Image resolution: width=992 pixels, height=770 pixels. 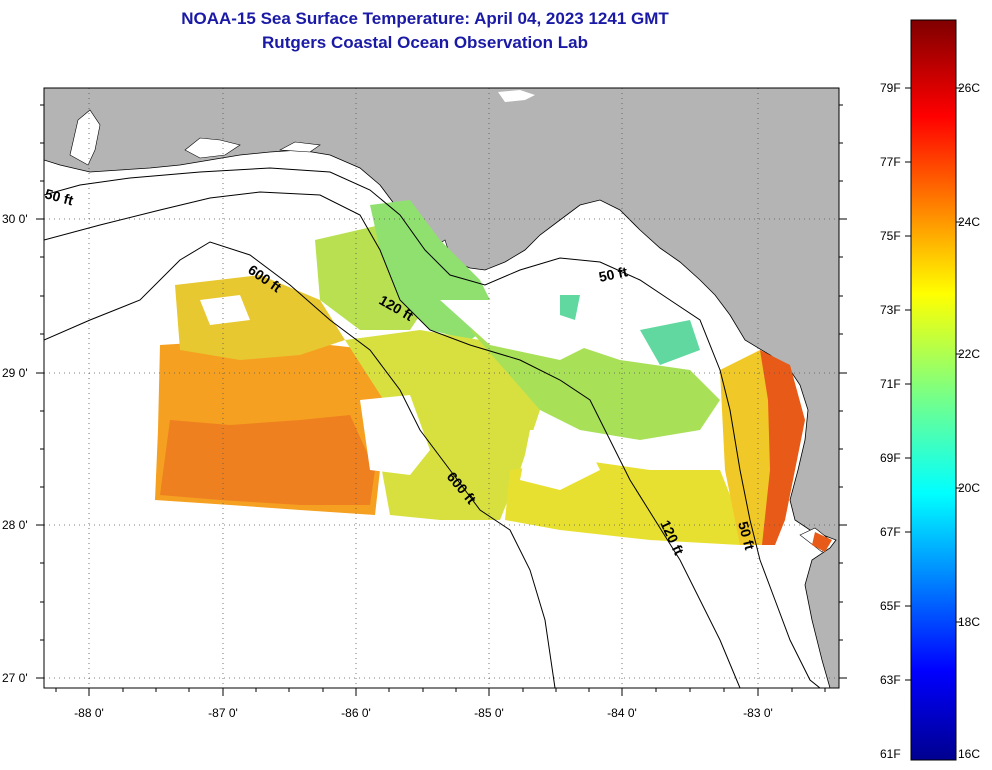 What do you see at coordinates (890, 310) in the screenshot?
I see `colorbar-f-label: 73F` at bounding box center [890, 310].